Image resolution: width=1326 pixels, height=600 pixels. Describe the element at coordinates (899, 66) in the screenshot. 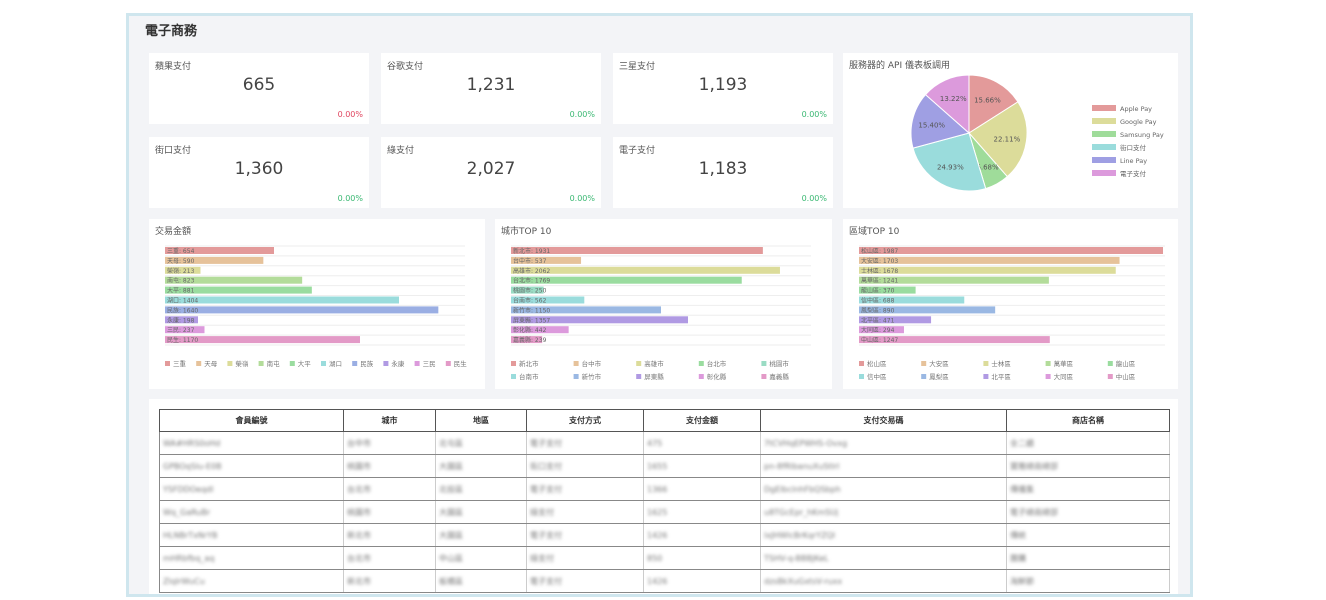

I see `pie-chart-title: 服務器的 API 儀表板調用` at that location.